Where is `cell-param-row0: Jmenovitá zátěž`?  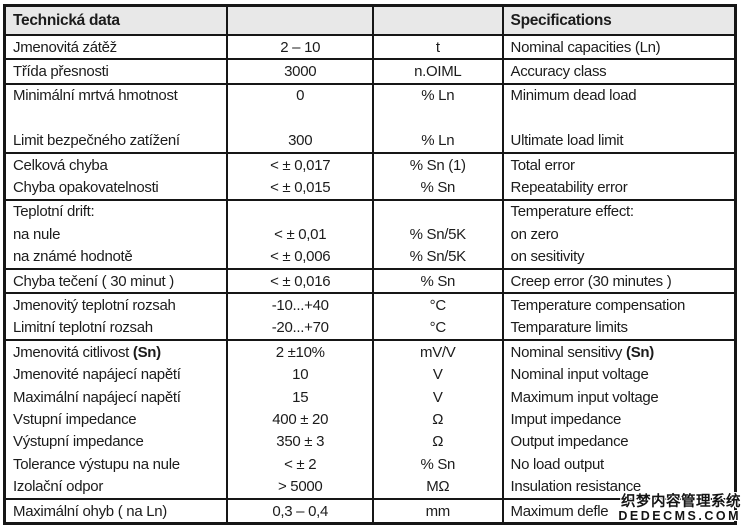 cell-param-row0: Jmenovitá zátěž is located at coordinates (116, 48).